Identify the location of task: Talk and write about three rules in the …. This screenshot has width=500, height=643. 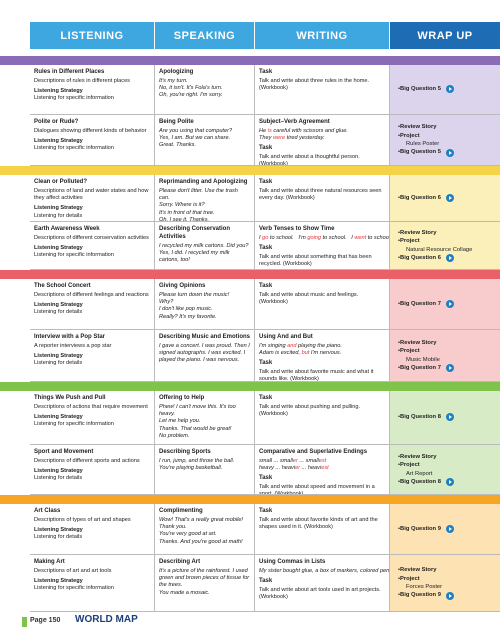
(314, 84).